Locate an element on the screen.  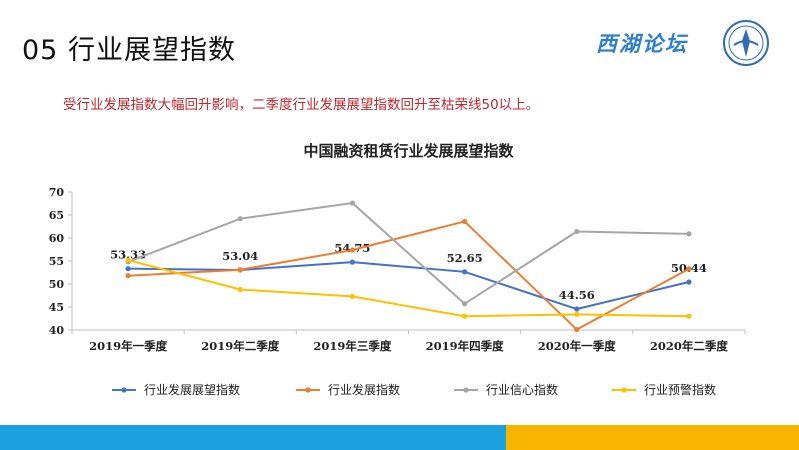
legend-label: 行业信心指数 is located at coordinates (522, 389).